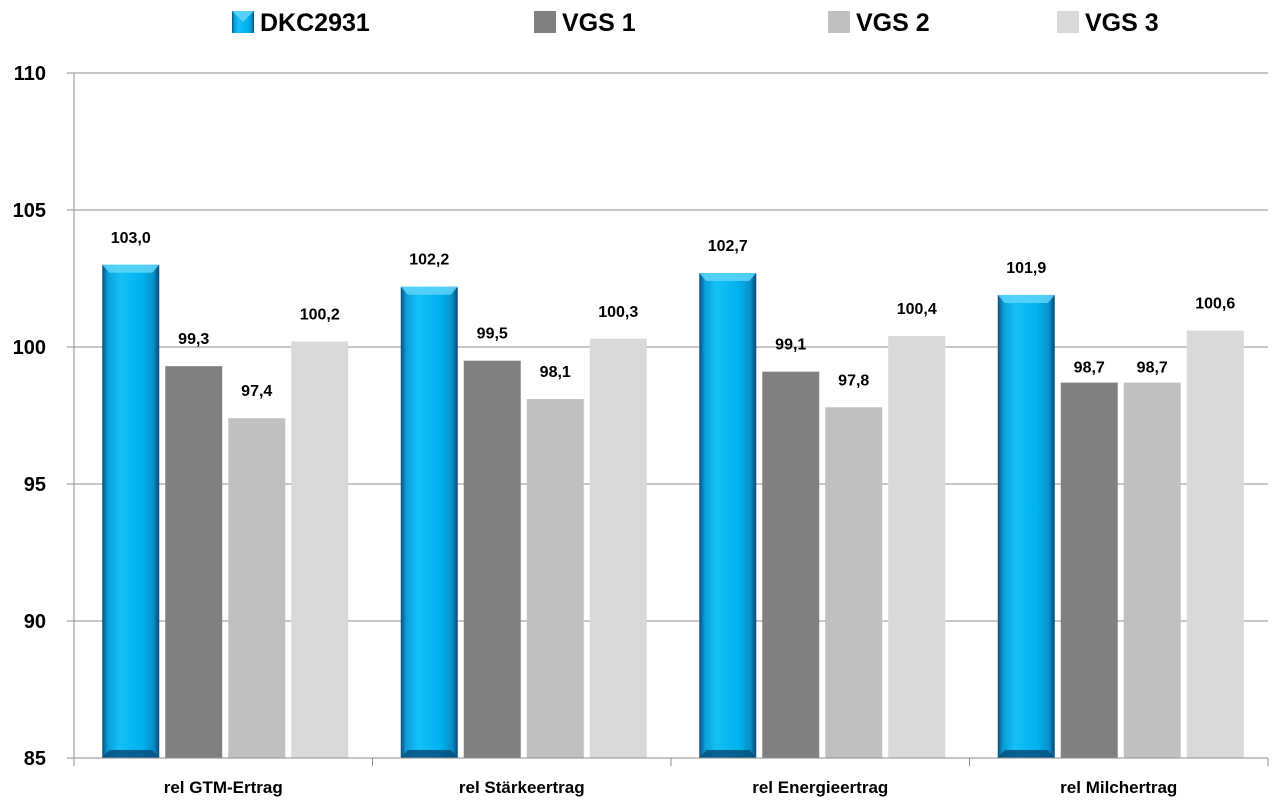 This screenshot has height=808, width=1272. I want to click on data-label: 99,1, so click(790, 345).